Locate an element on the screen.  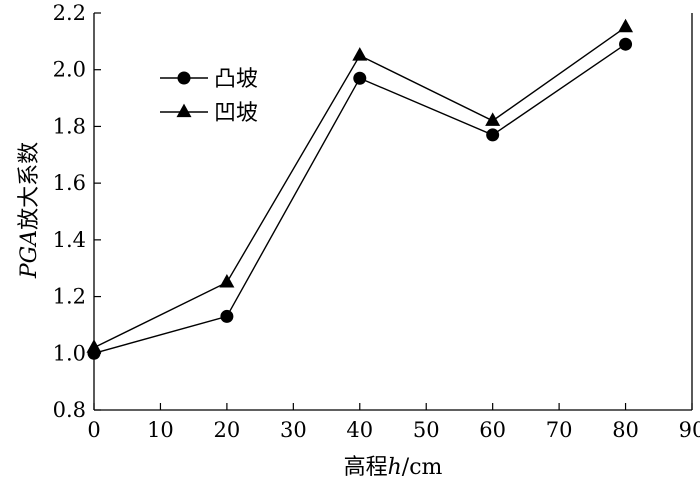
x-tick-label: 50 is located at coordinates (426, 430).